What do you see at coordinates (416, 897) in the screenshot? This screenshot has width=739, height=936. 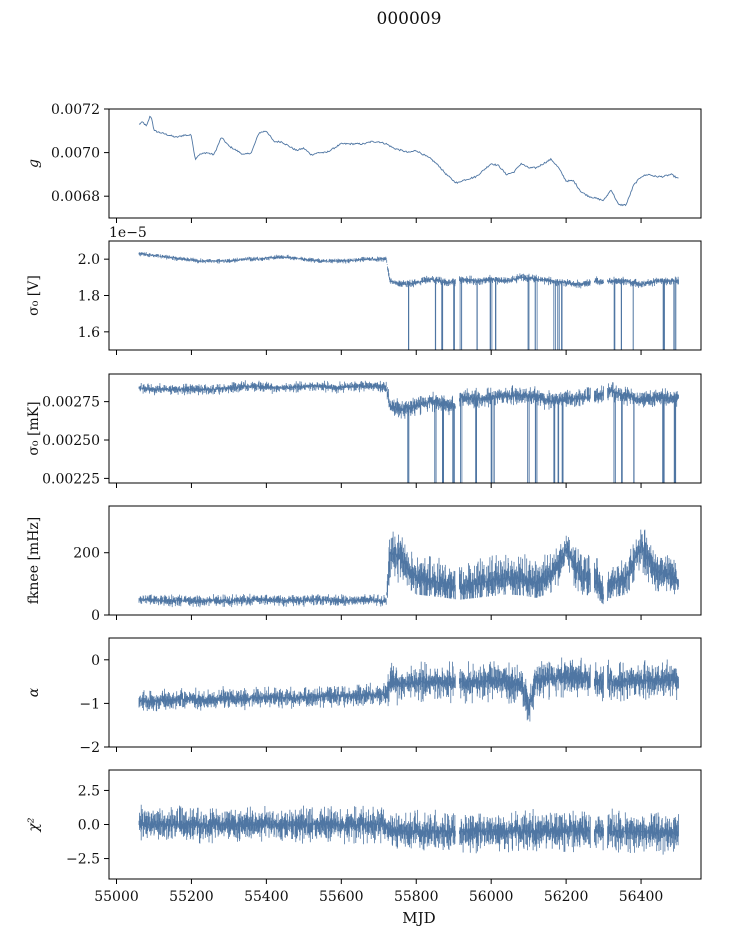 I see `x-tick-label: 55800` at bounding box center [416, 897].